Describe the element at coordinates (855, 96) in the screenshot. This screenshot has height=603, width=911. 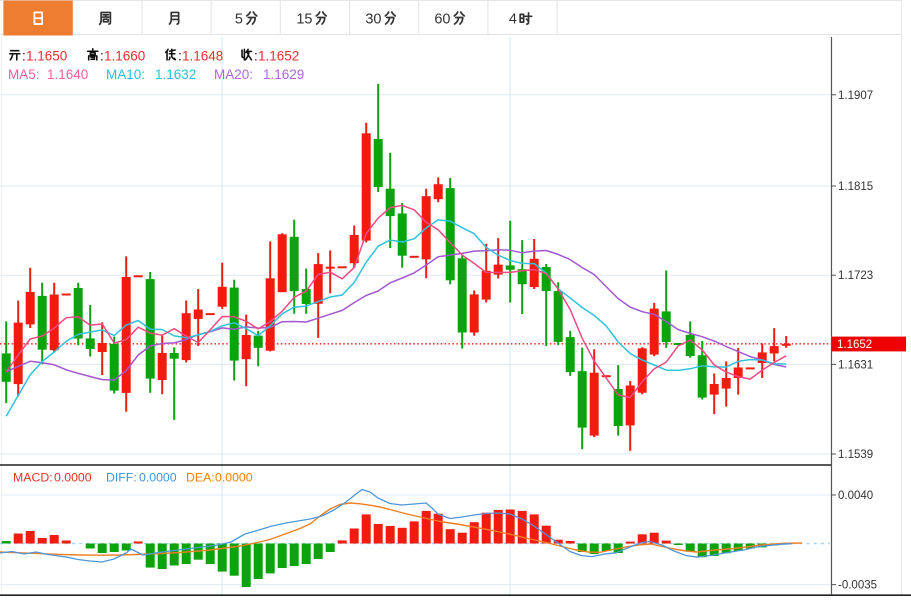
I see `svg-text: 1.1907` at that location.